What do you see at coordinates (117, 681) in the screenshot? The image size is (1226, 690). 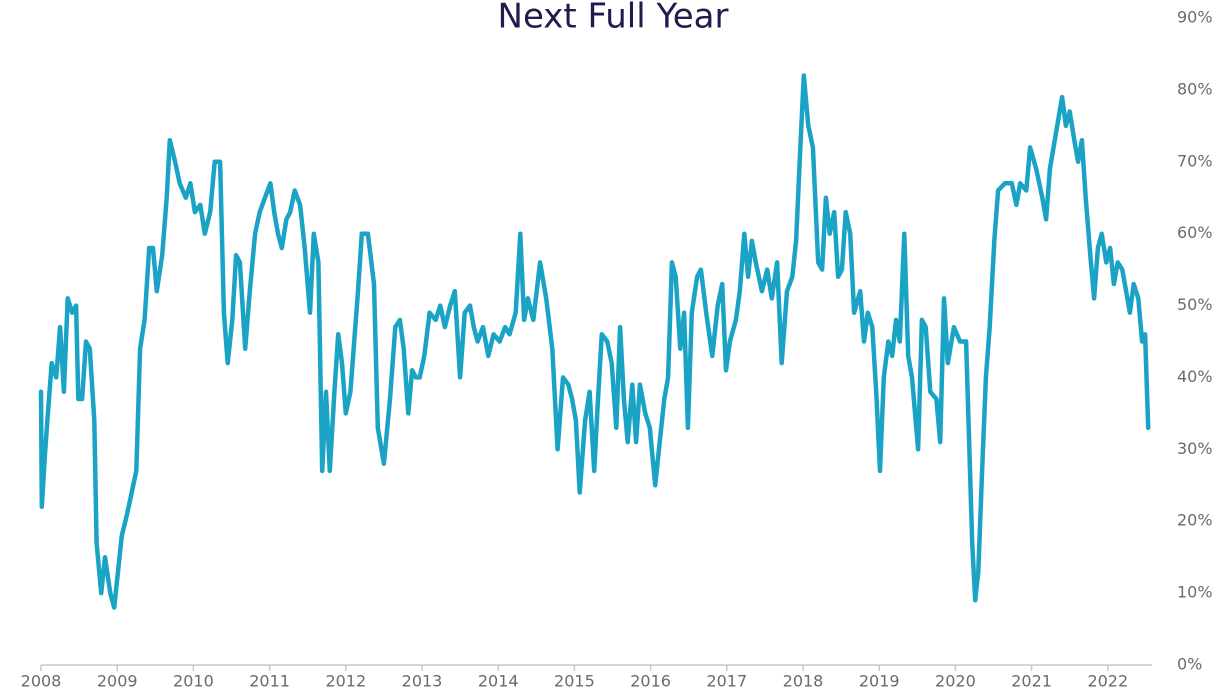 I see `x-tick-label: 2009` at bounding box center [117, 681].